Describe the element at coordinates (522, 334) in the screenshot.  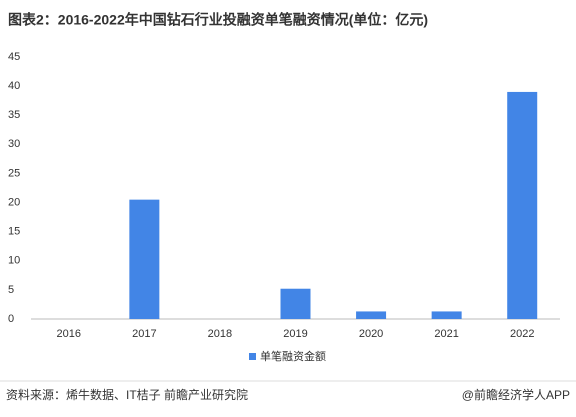
I see `x-tick-label: 2022` at that location.